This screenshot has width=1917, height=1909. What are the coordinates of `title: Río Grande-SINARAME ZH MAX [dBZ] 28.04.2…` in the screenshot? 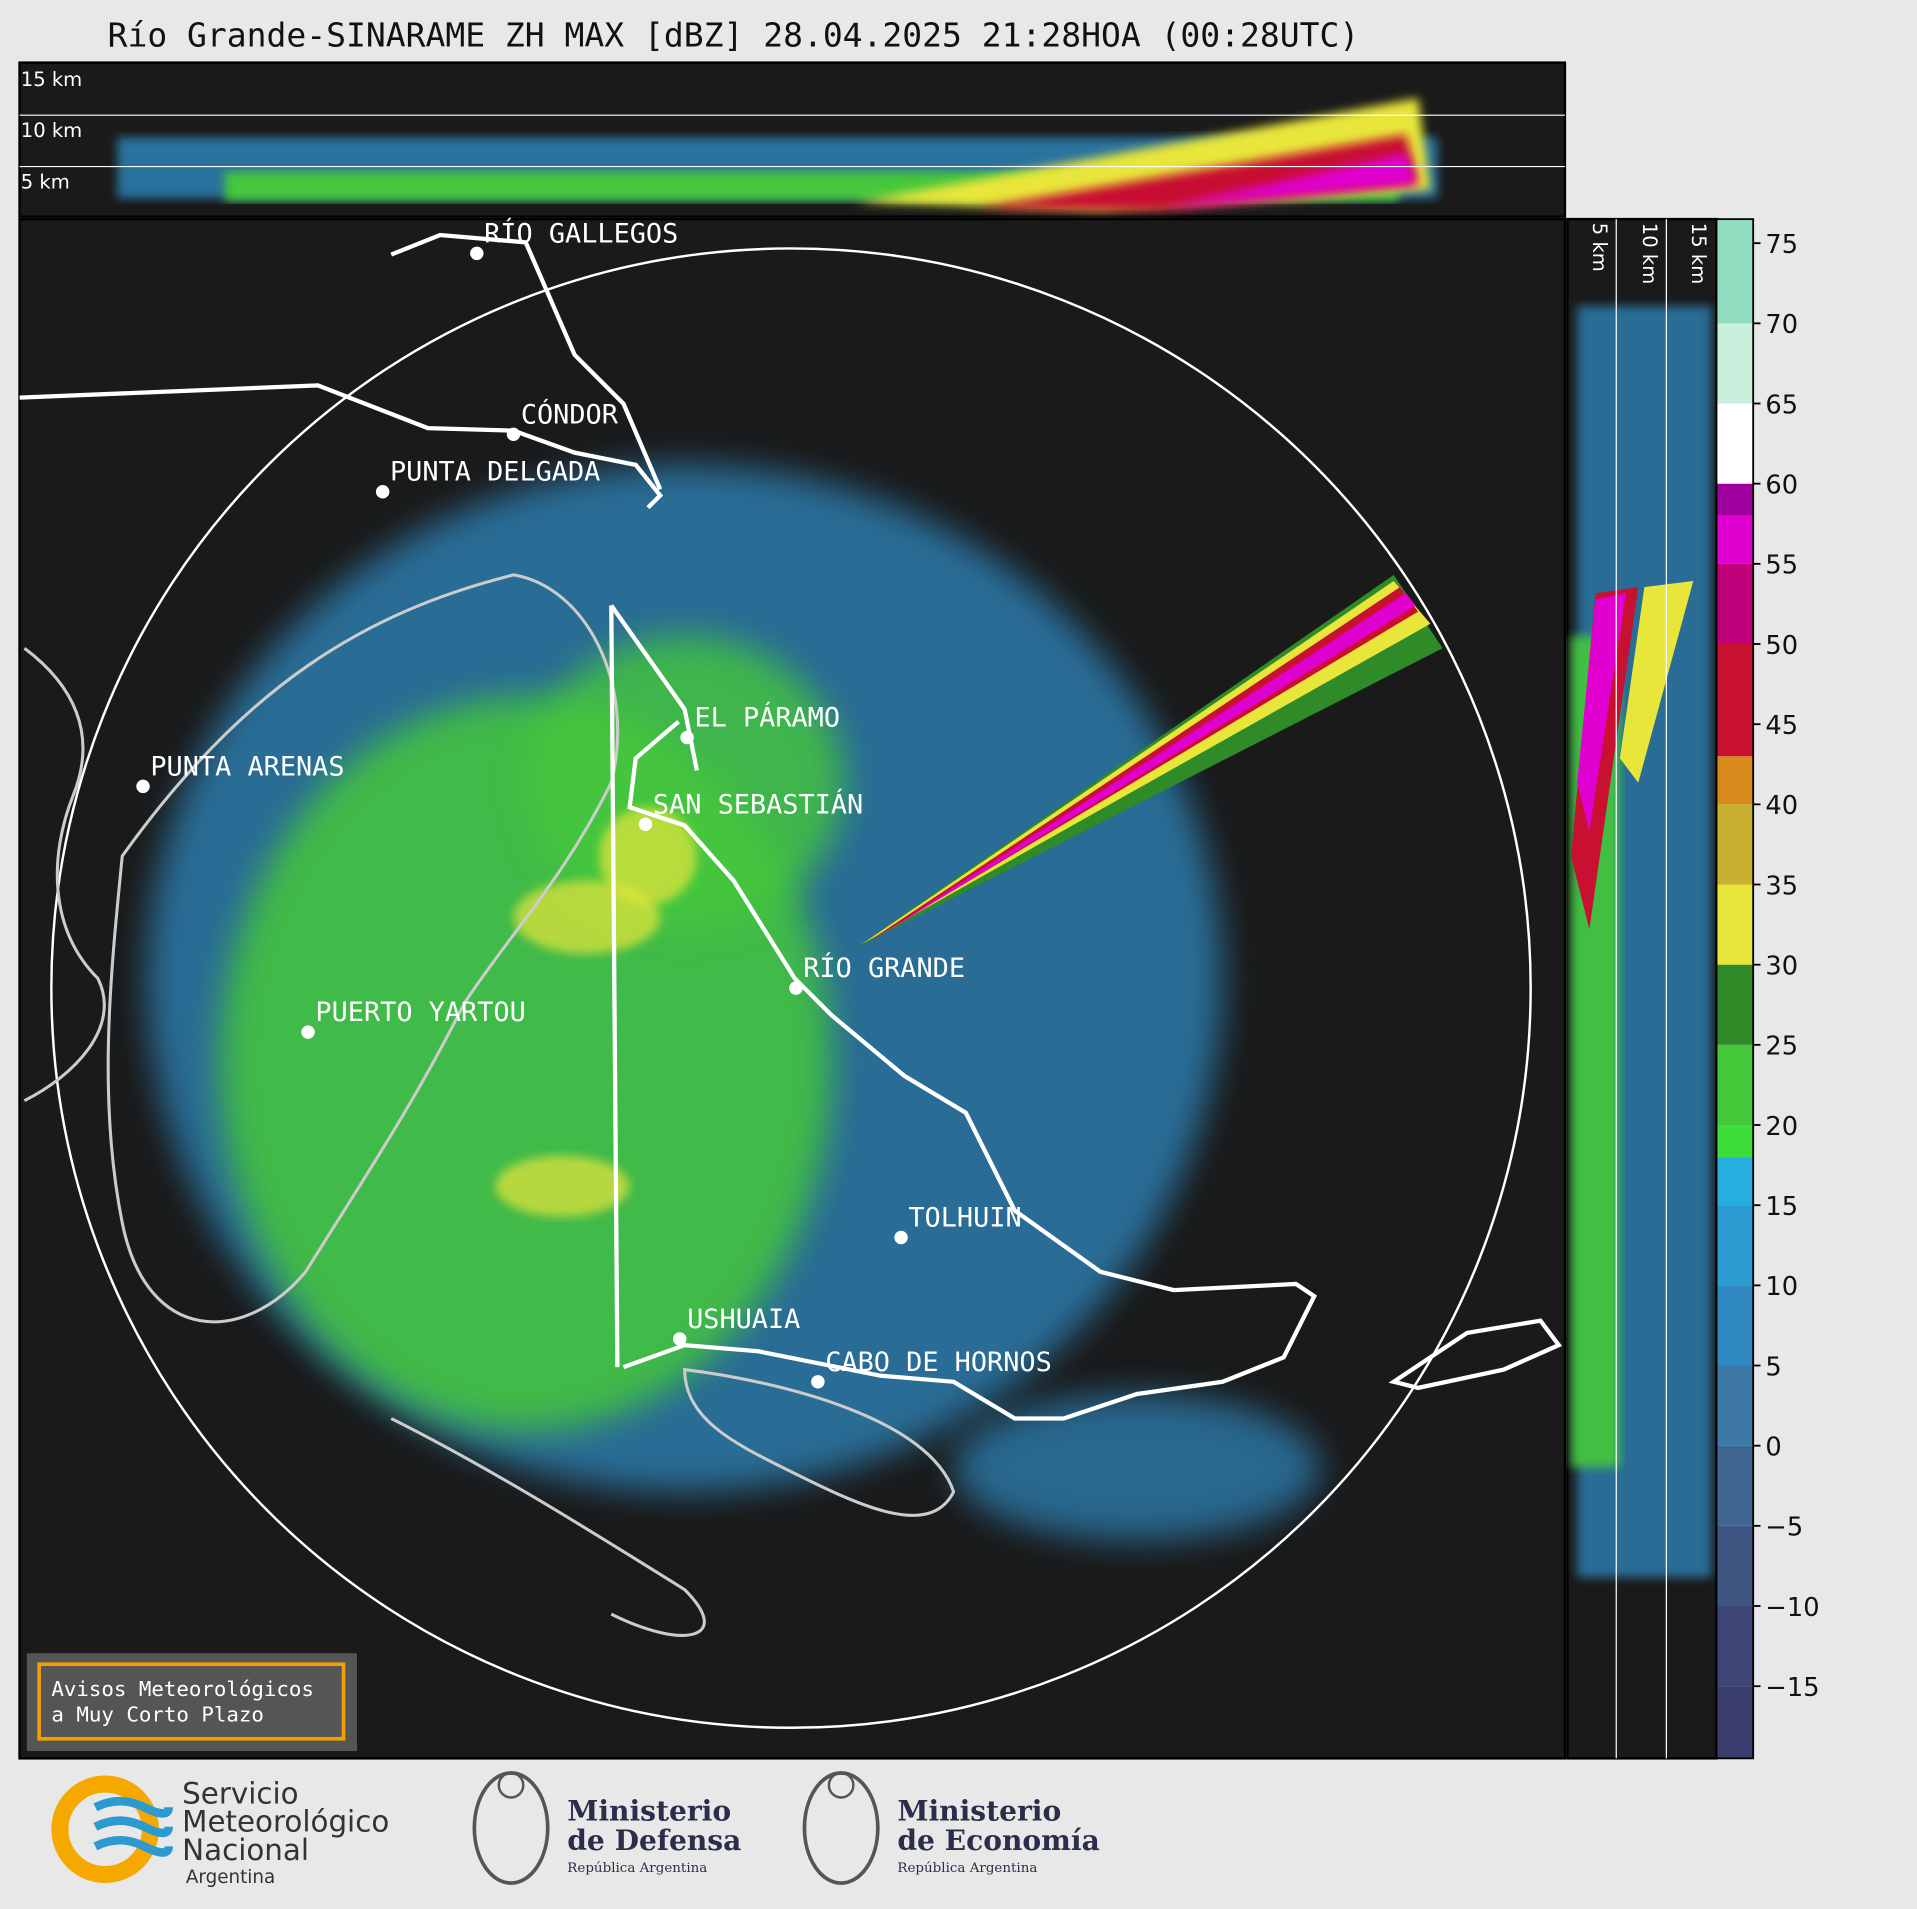 It's located at (734, 35).